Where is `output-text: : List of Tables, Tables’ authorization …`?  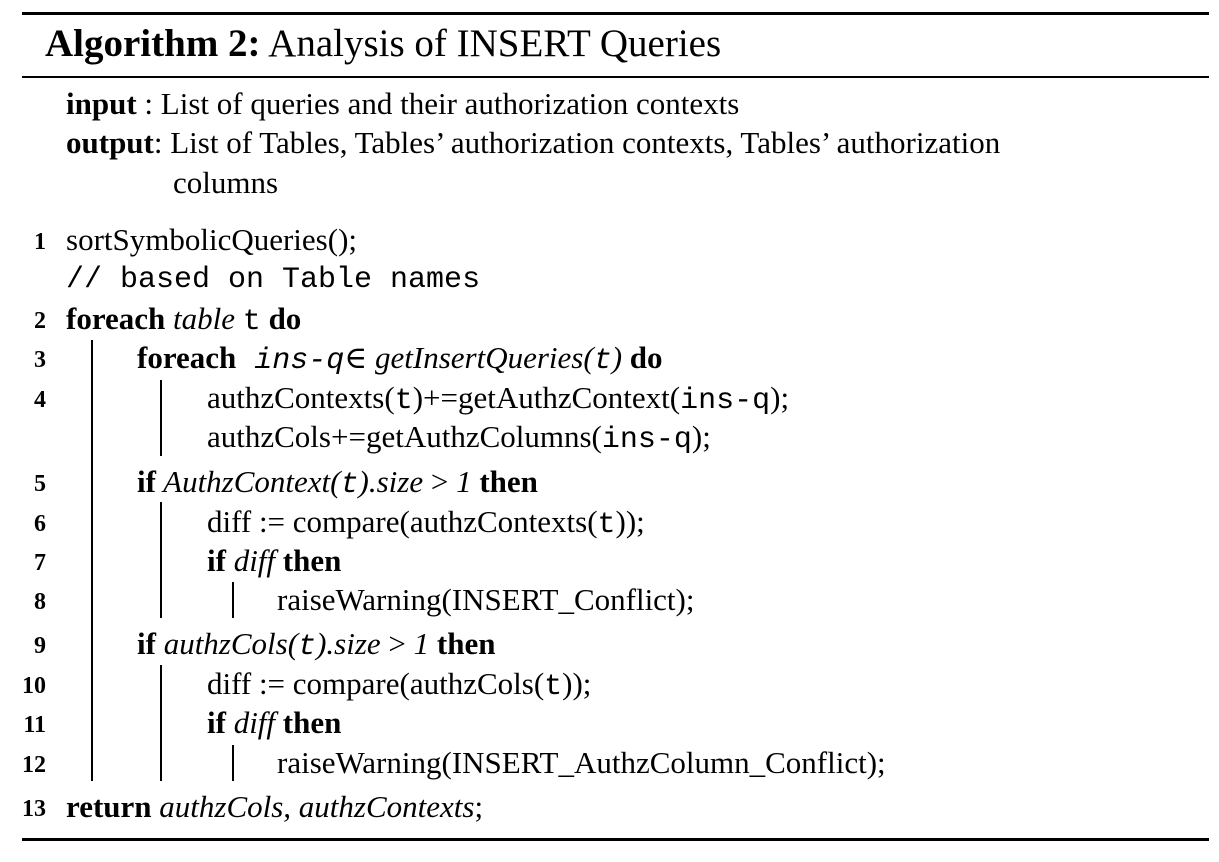 output-text: : List of Tables, Tables’ authorization … is located at coordinates (577, 142).